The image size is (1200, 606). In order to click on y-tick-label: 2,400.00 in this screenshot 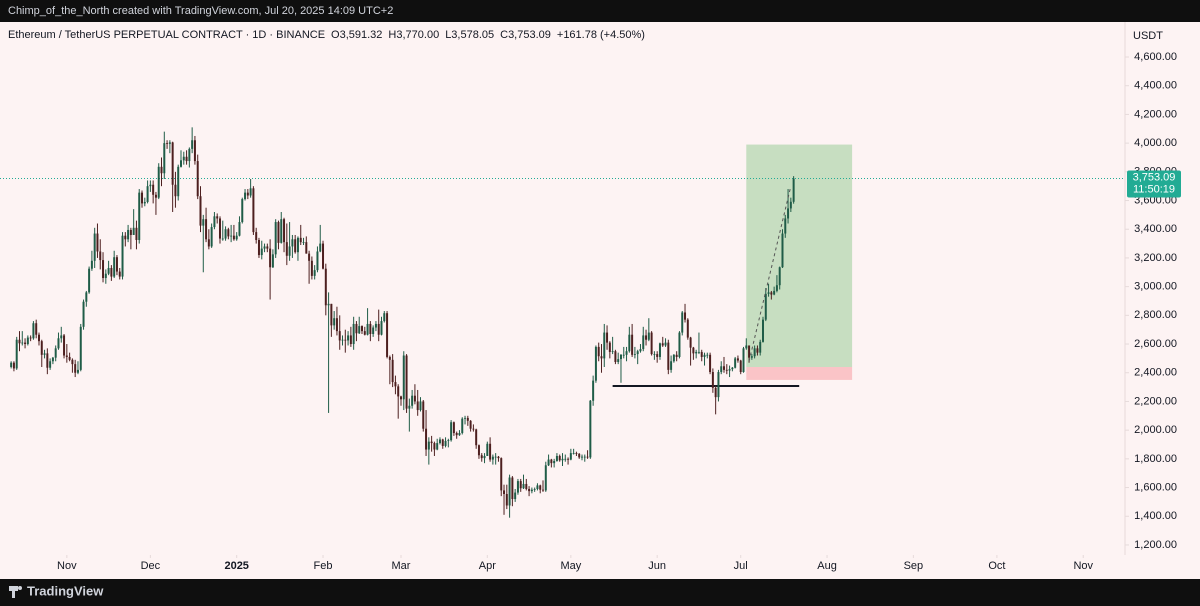, I will do `click(1155, 373)`.